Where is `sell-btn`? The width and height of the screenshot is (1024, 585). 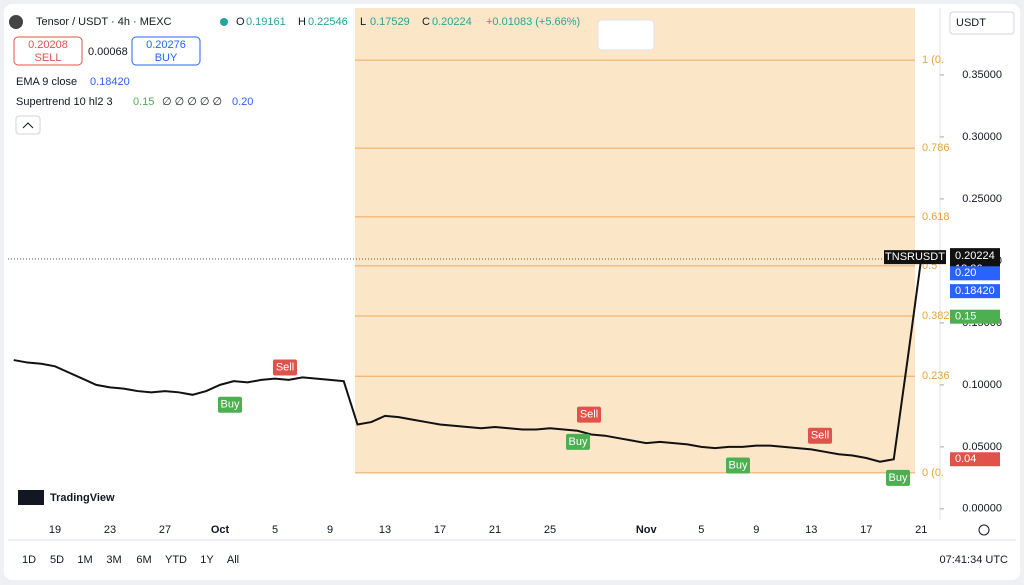 sell-btn is located at coordinates (48, 51).